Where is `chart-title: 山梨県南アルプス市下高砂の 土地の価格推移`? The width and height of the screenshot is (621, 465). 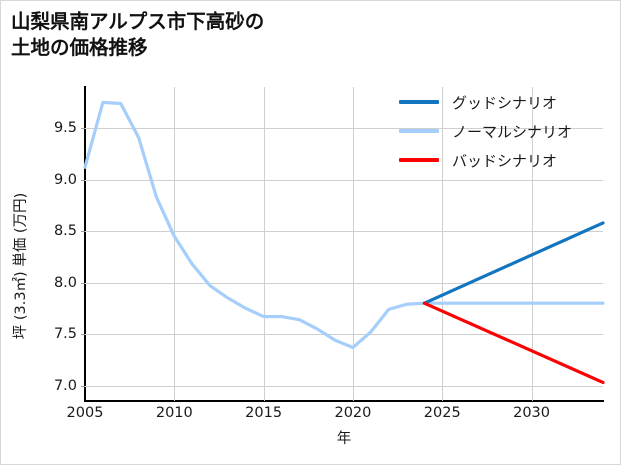
chart-title: 山梨県南アルプス市下高砂の 土地の価格推移 is located at coordinates (138, 35).